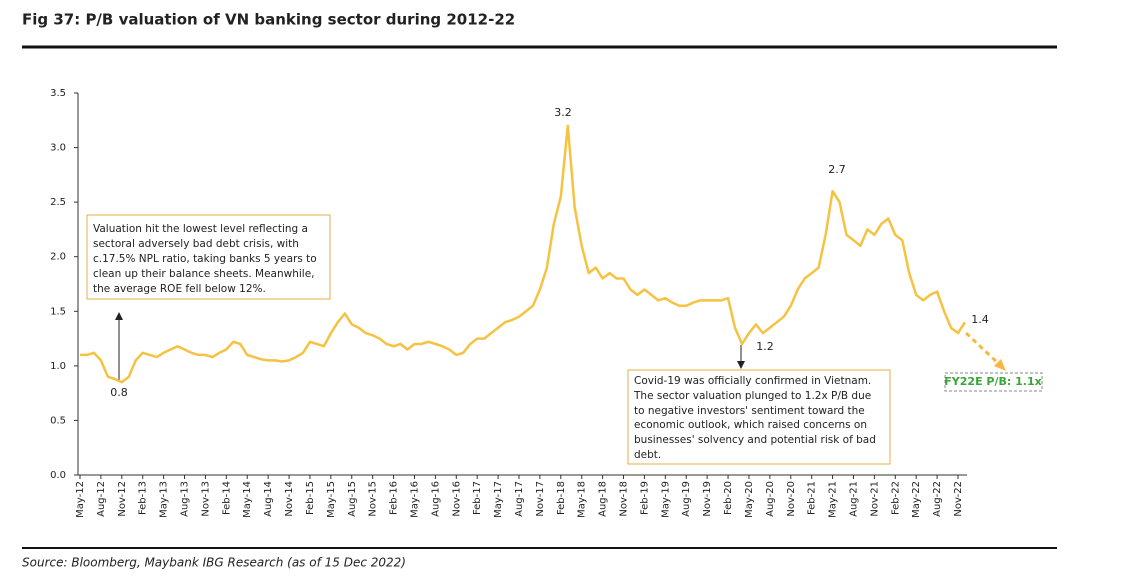 The width and height of the screenshot is (1122, 581). I want to click on x-tick-label: Nov-21, so click(874, 499).